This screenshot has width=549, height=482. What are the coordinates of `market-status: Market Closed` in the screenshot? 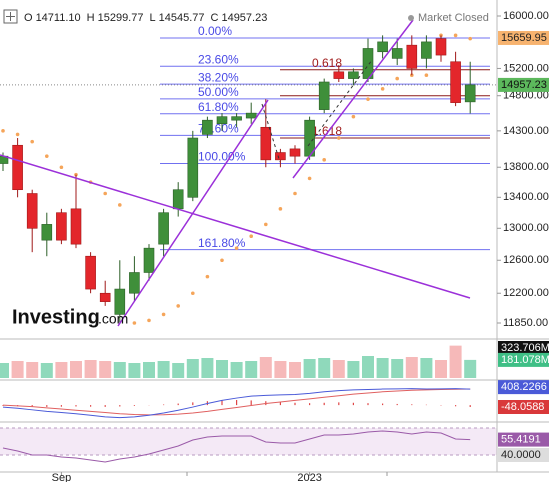 It's located at (453, 18).